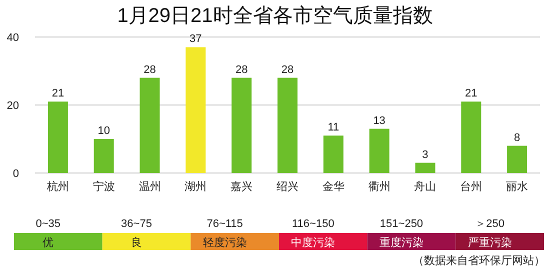 The image size is (550, 268). I want to click on x-tick-label: 金华, so click(333, 187).